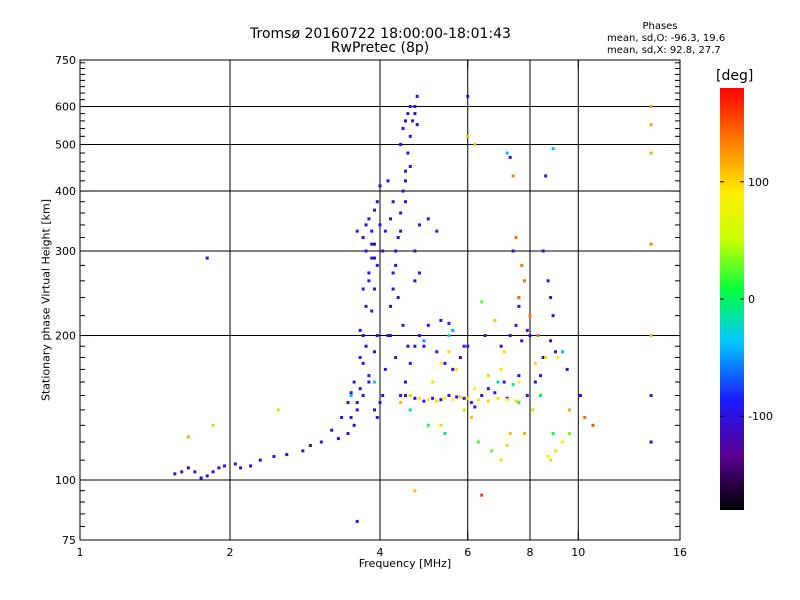 The image size is (800, 600). What do you see at coordinates (65, 336) in the screenshot?
I see `y-tick-label: 200` at bounding box center [65, 336].